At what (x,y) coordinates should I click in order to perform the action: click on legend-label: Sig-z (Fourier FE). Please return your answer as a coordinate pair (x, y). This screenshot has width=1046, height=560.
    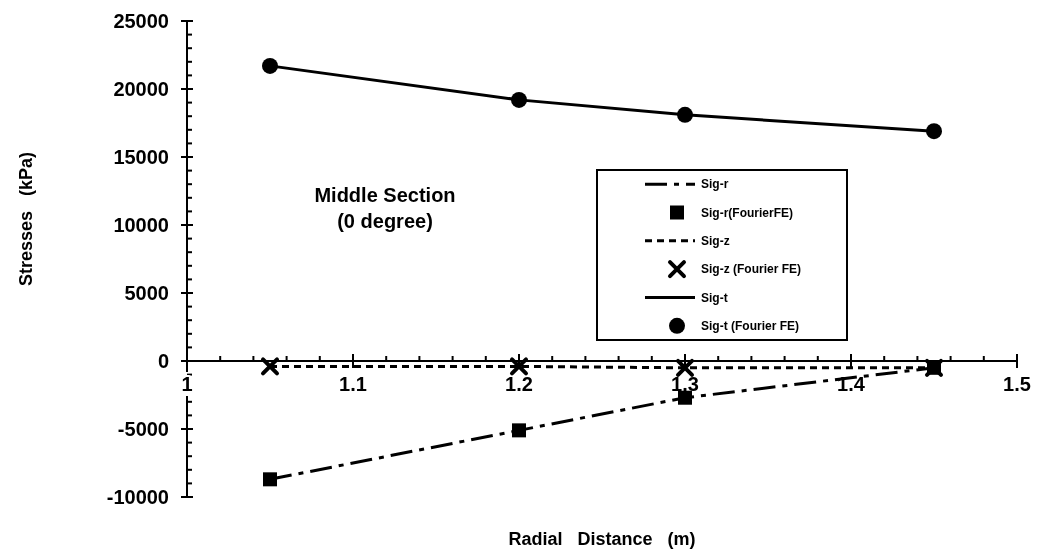
    Looking at the image, I should click on (751, 269).